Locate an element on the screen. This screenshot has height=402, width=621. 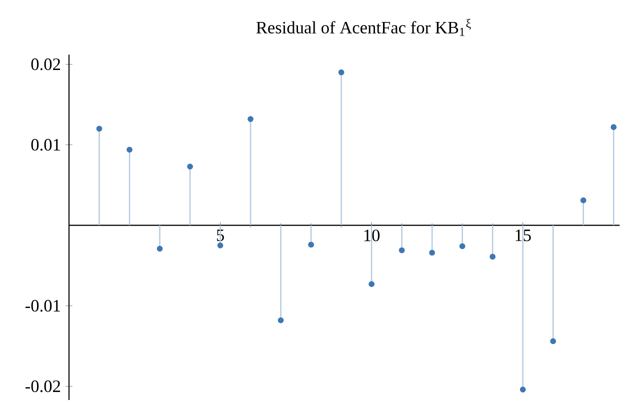
x-tick-label: 15 is located at coordinates (523, 236).